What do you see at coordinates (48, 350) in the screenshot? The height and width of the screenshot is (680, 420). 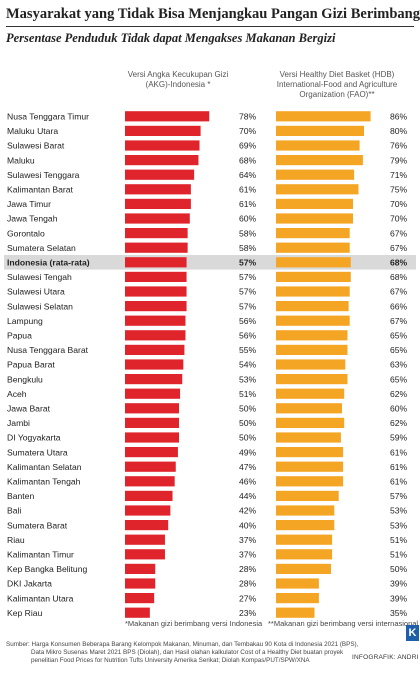 I see `category-label: Nusa Tenggara Barat` at bounding box center [48, 350].